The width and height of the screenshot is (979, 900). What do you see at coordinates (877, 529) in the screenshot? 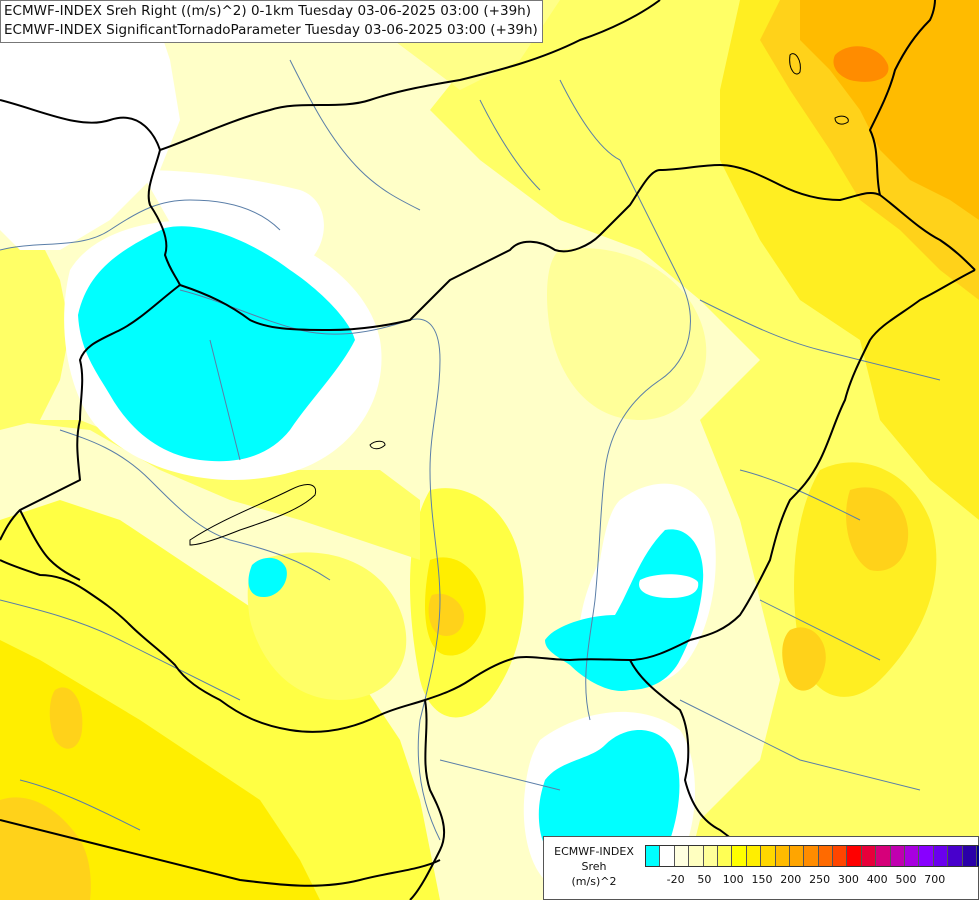
I see `band-se-amber` at bounding box center [877, 529].